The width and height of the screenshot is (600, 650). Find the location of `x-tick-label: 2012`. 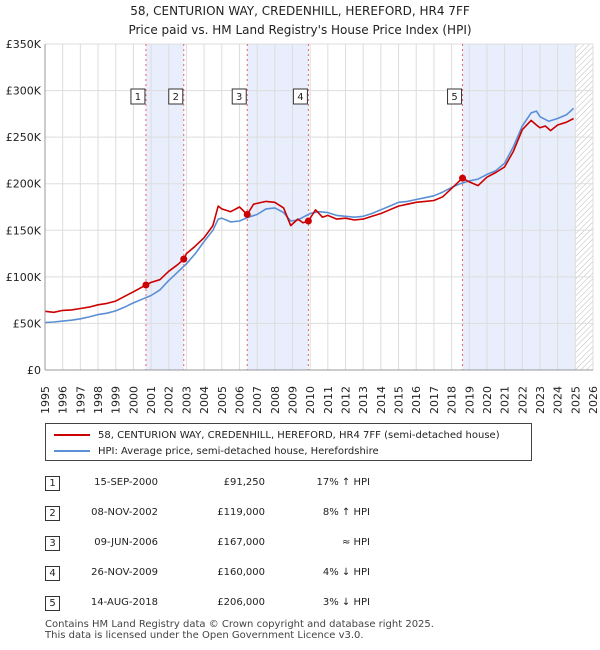

x-tick-label: 2012 is located at coordinates (346, 400).